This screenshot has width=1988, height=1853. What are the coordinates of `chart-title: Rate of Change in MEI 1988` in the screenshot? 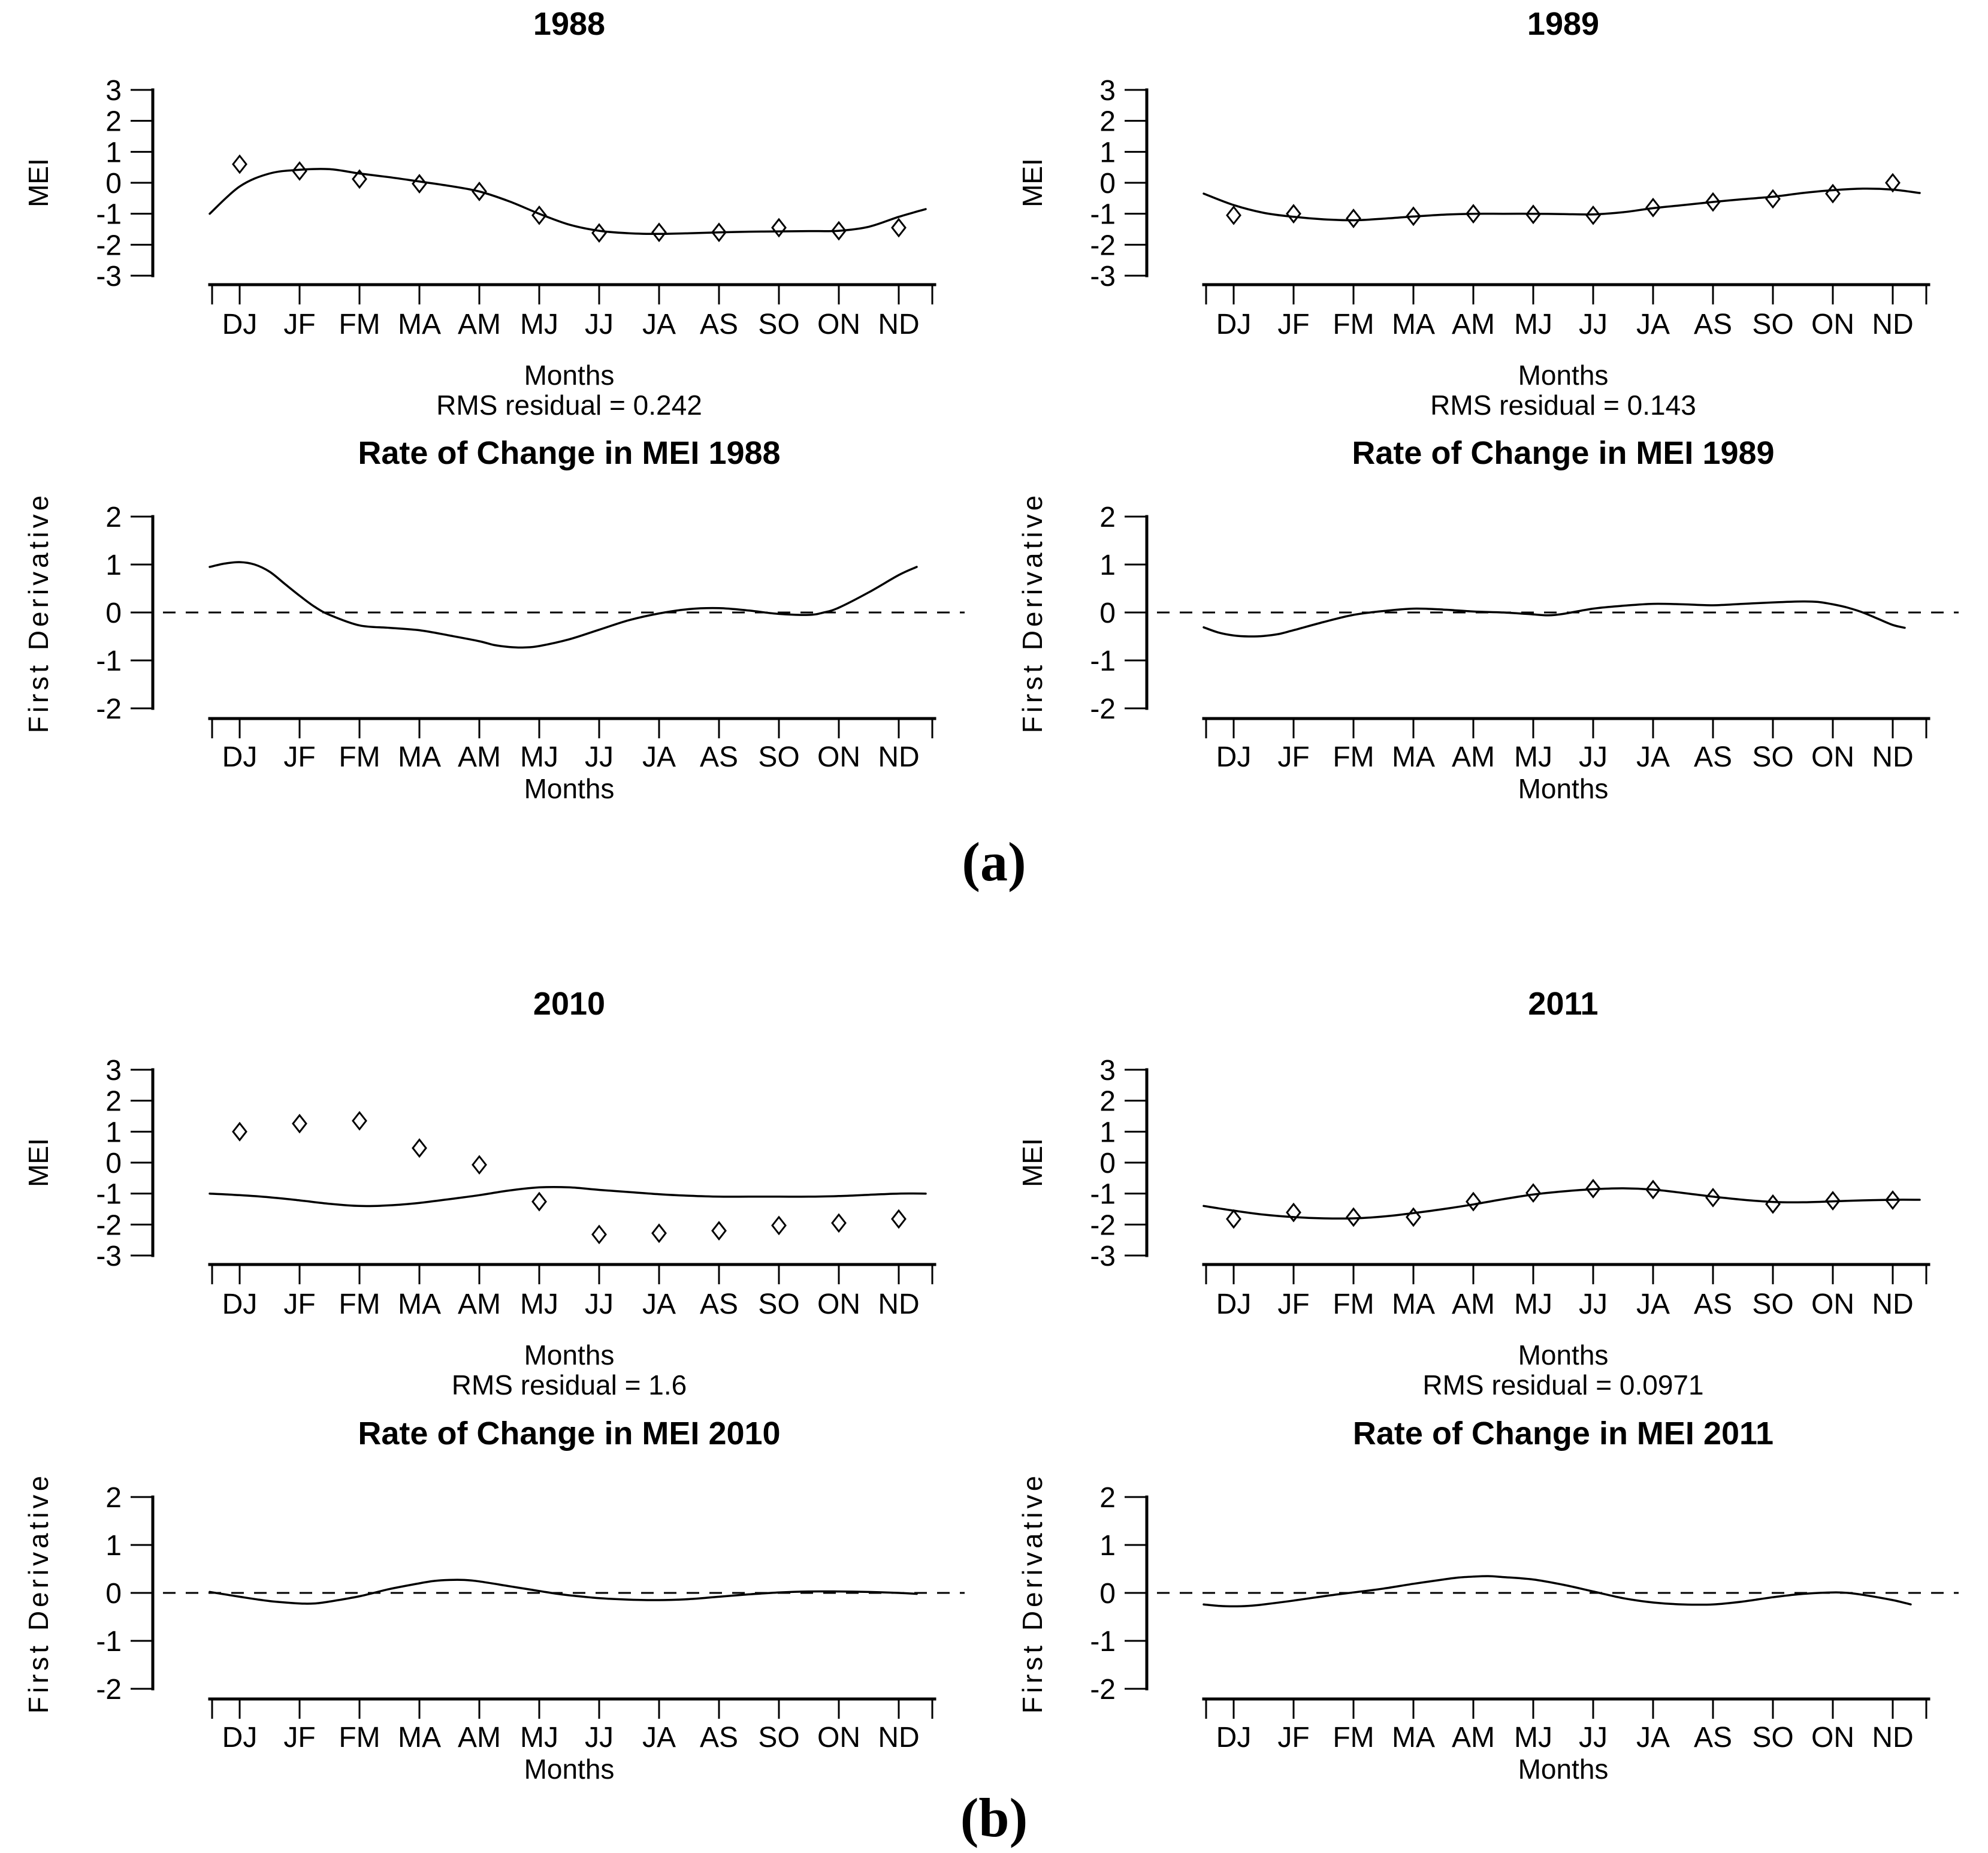 It's located at (569, 453).